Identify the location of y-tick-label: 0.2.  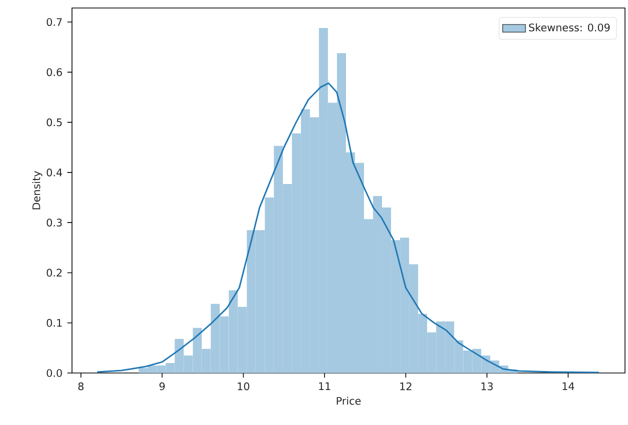
(54, 272).